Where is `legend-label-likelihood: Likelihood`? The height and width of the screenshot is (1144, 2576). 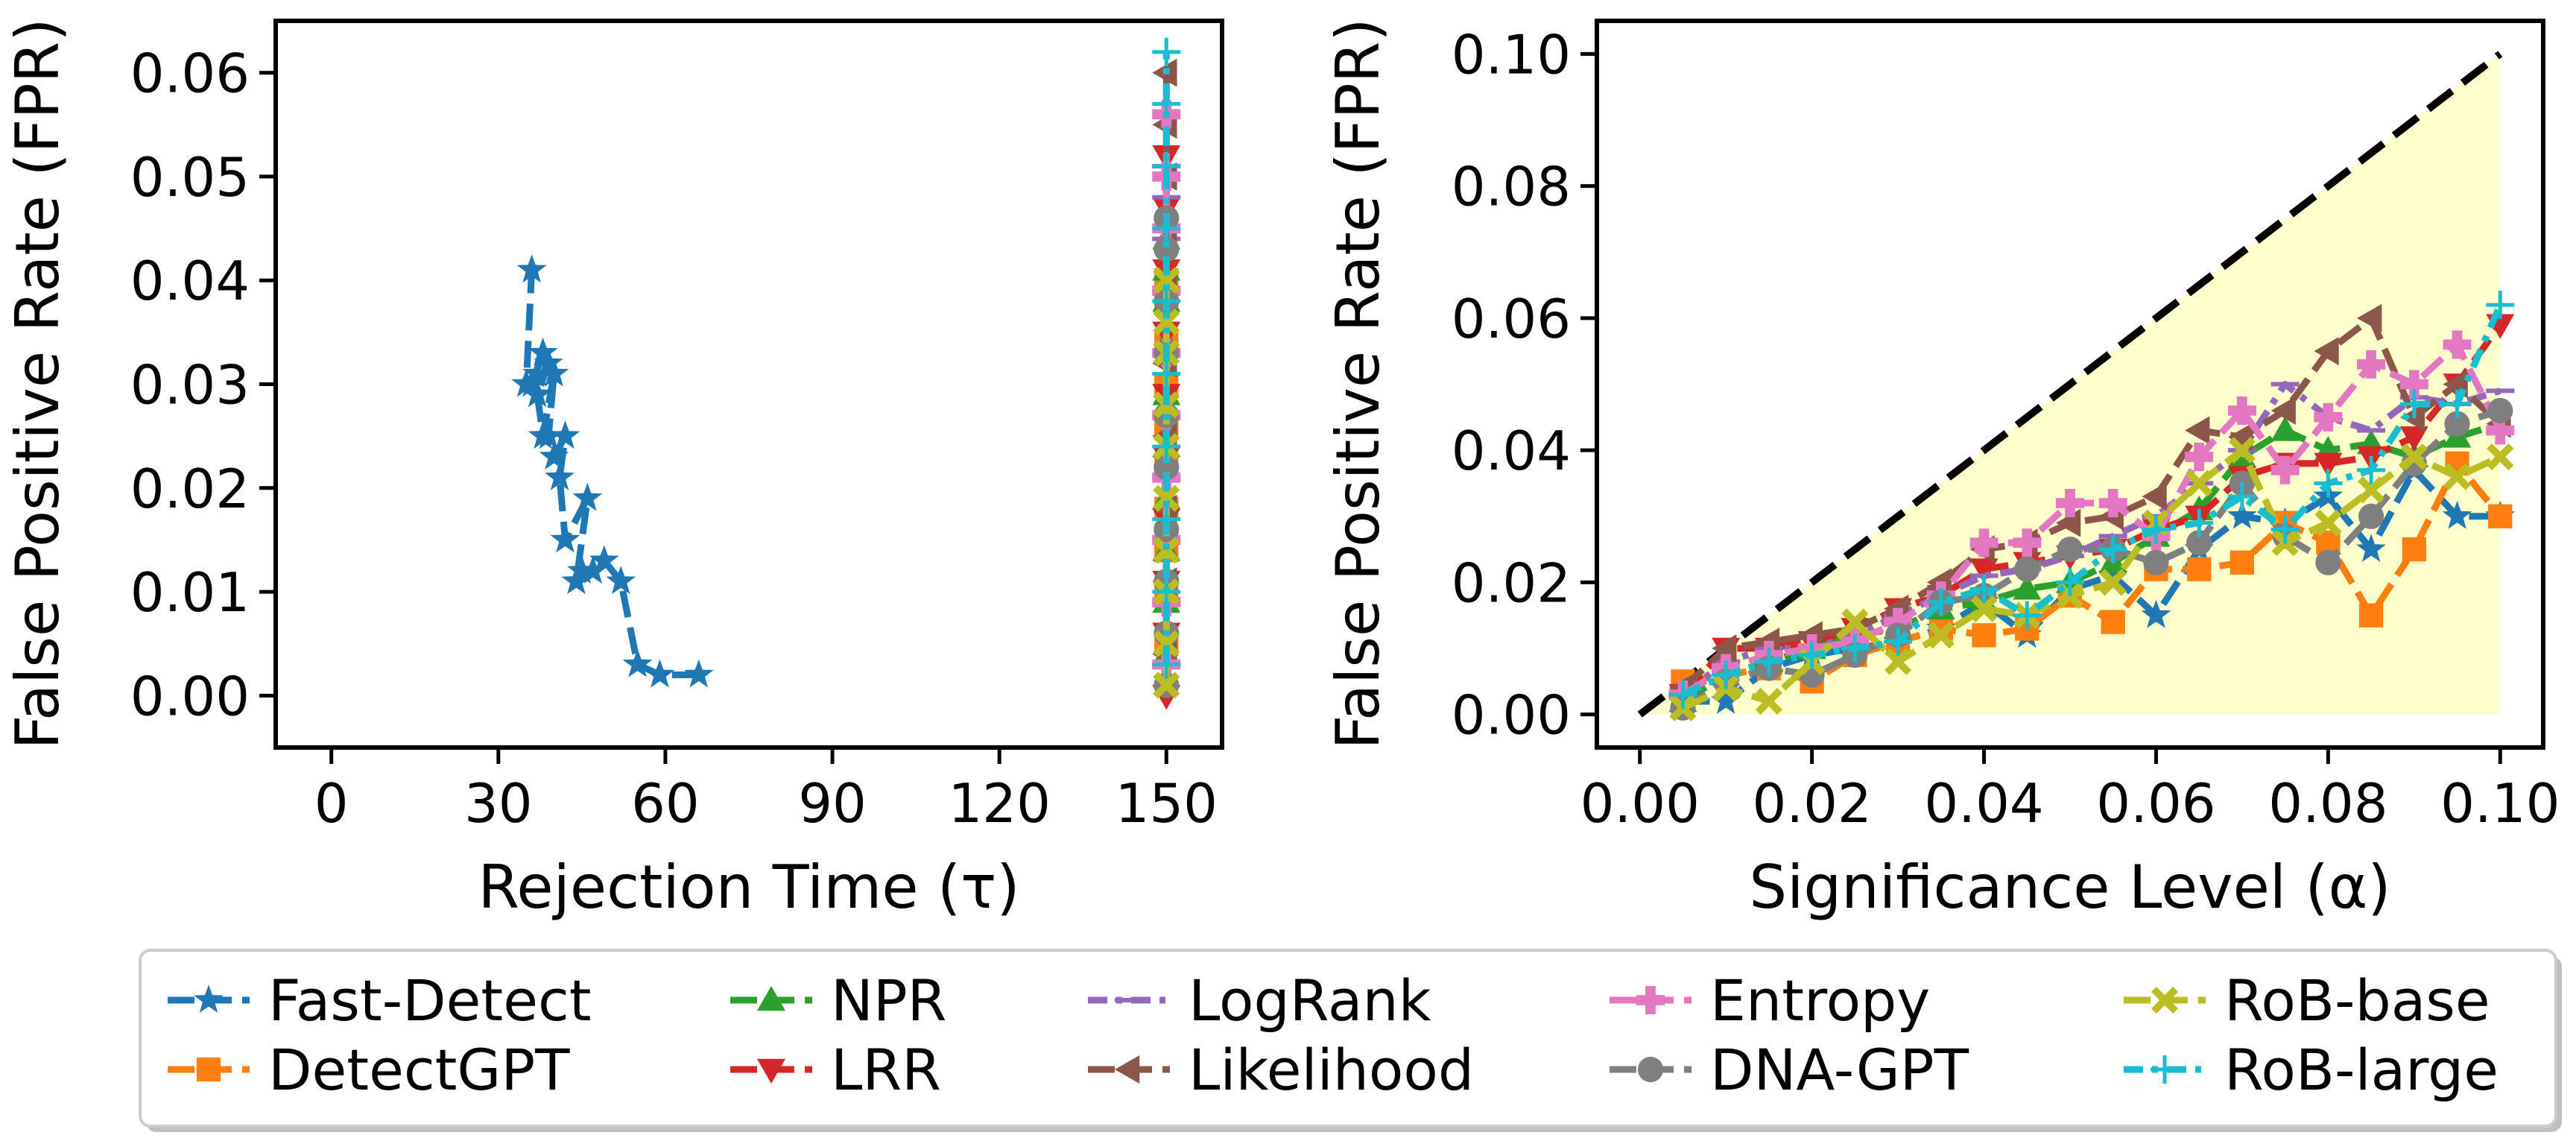 legend-label-likelihood: Likelihood is located at coordinates (1331, 1070).